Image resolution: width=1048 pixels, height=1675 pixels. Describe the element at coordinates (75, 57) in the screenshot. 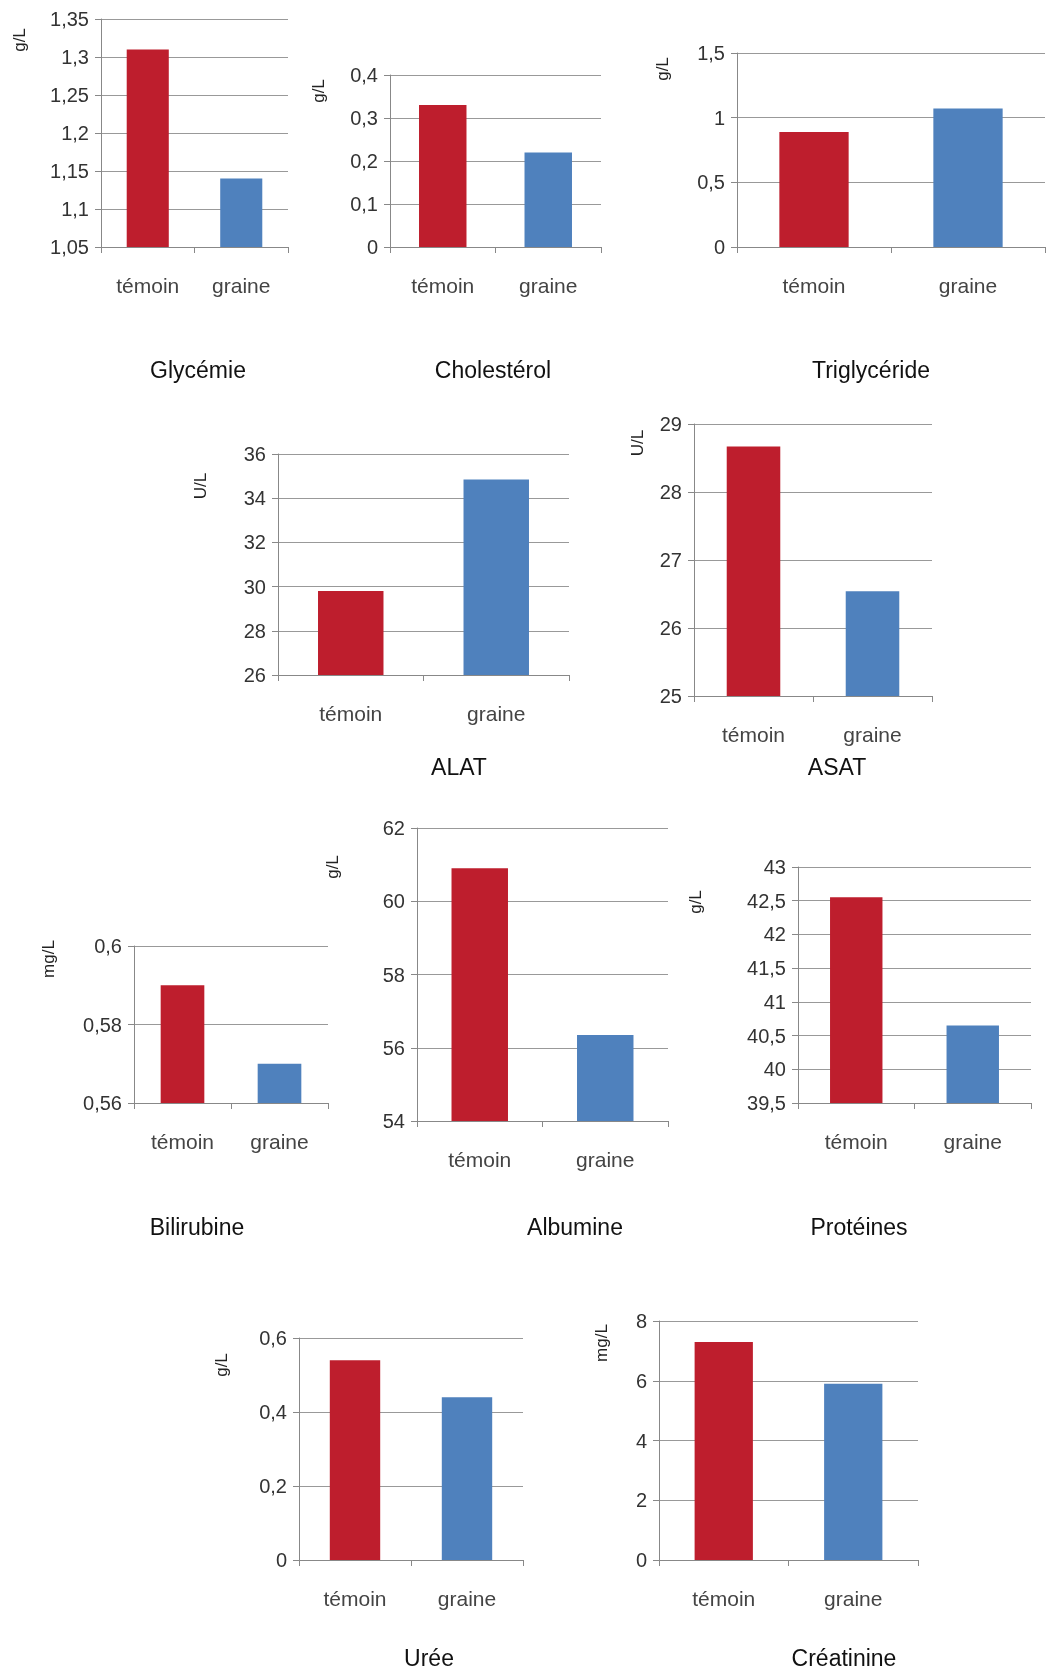

I see `y-tick-label: 1,3` at that location.